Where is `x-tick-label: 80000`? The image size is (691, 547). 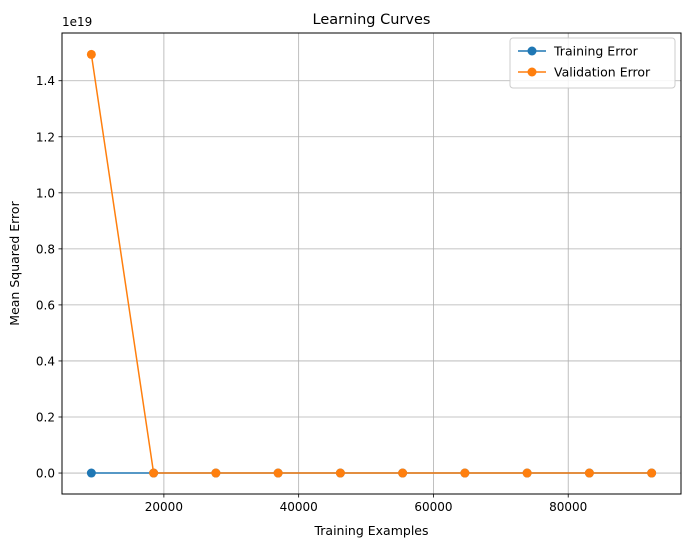
x-tick-label: 80000 is located at coordinates (568, 507).